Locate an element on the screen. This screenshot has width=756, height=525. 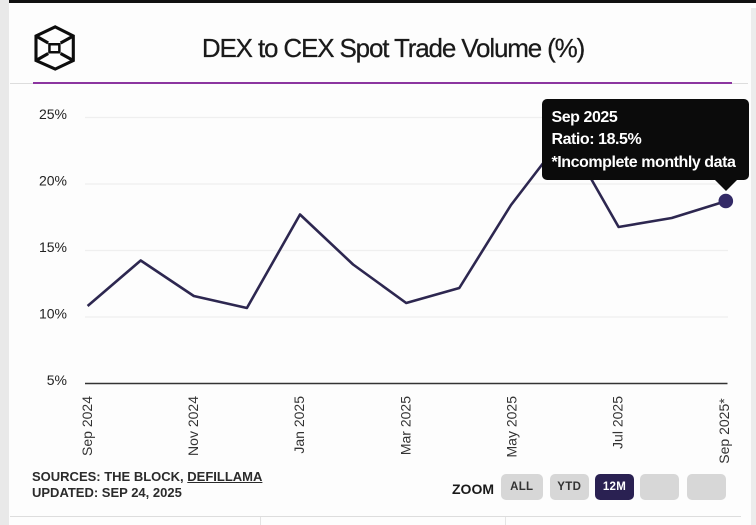
svg-text: 5% is located at coordinates (57, 380).